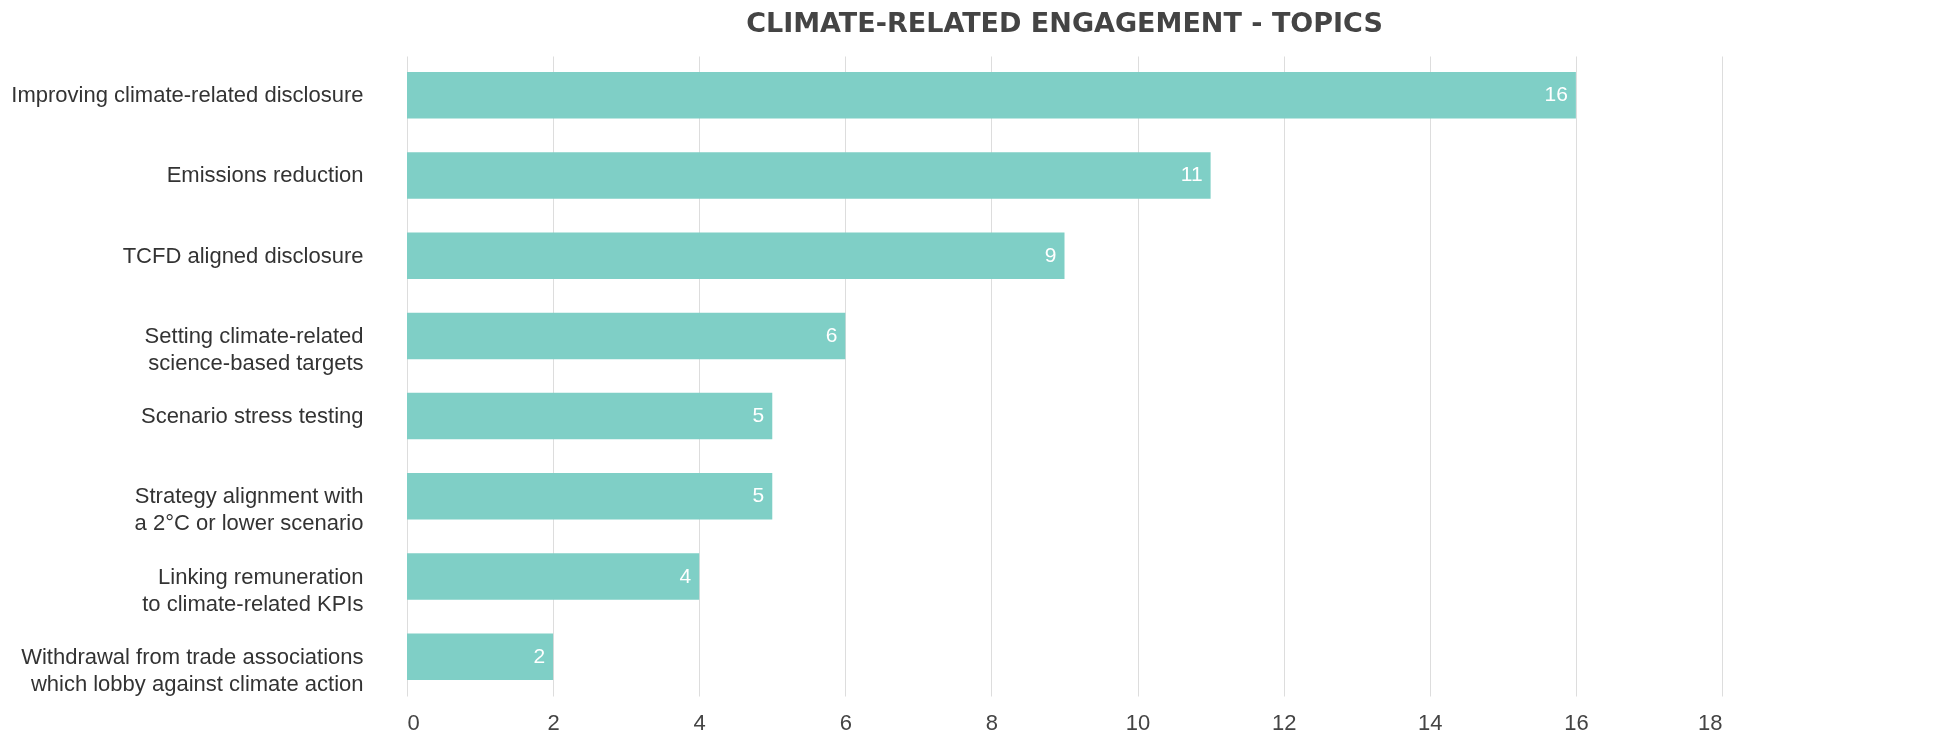  I want to click on x-tick-label: 18, so click(1710, 722).